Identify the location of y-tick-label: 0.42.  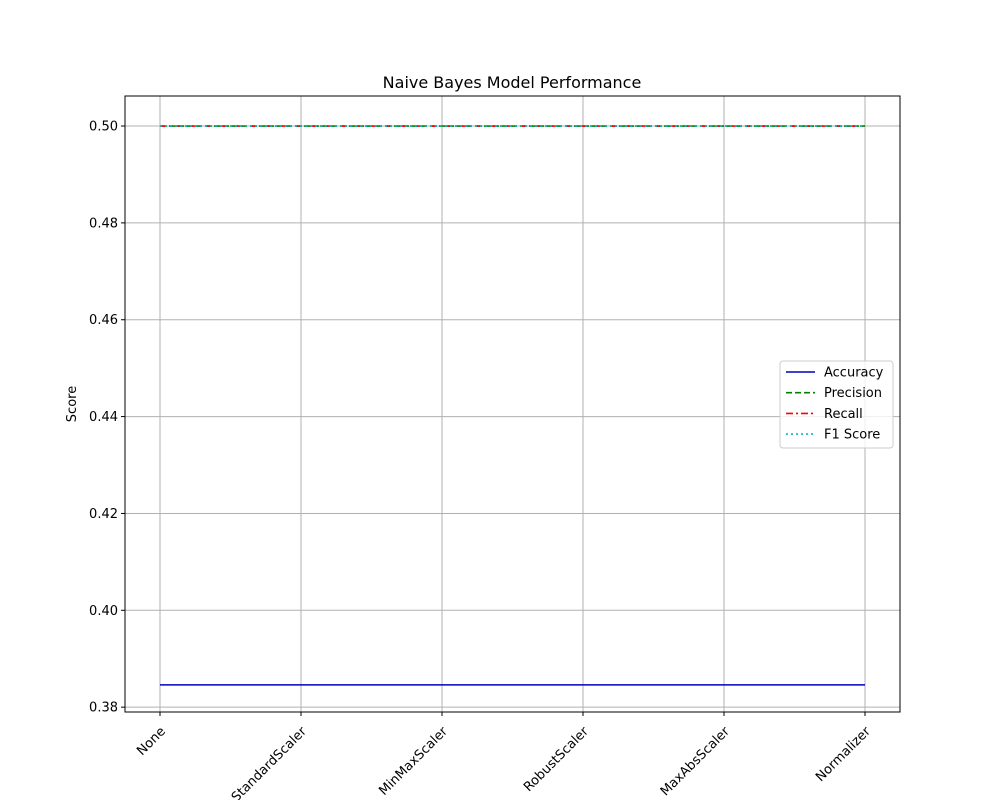
(103, 514).